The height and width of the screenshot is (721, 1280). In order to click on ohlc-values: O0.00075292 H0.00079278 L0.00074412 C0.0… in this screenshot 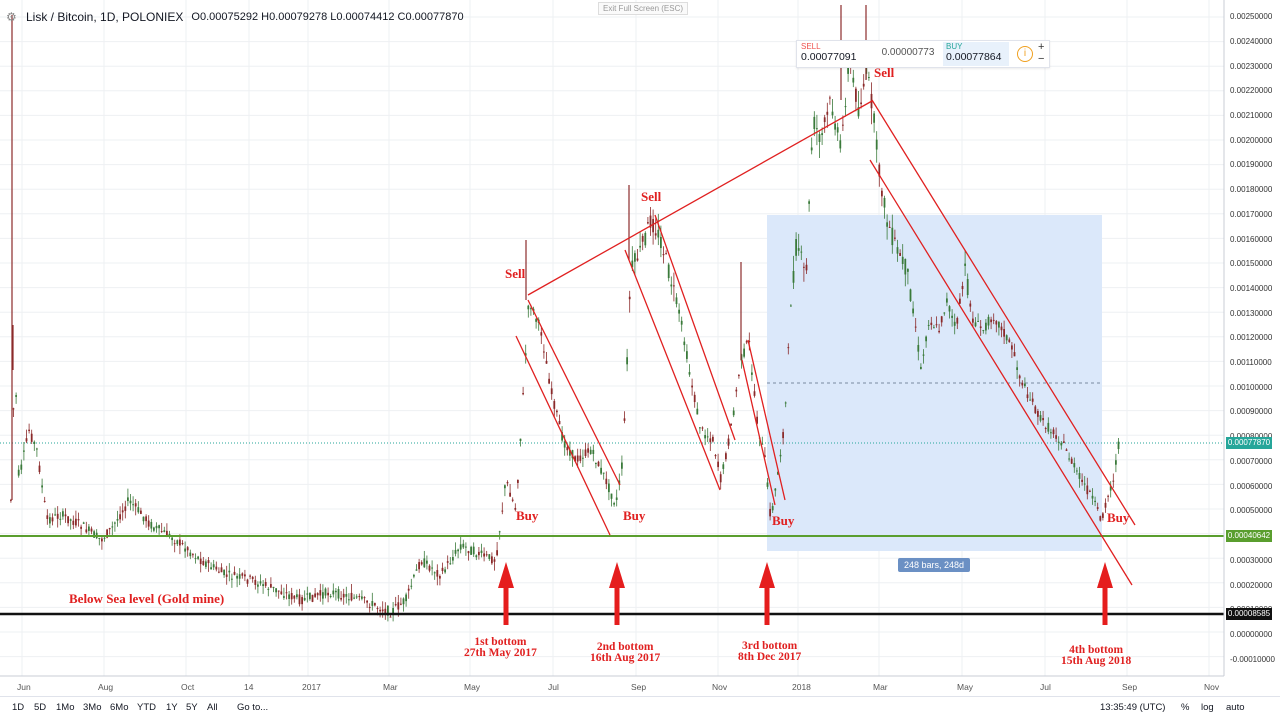, I will do `click(327, 17)`.